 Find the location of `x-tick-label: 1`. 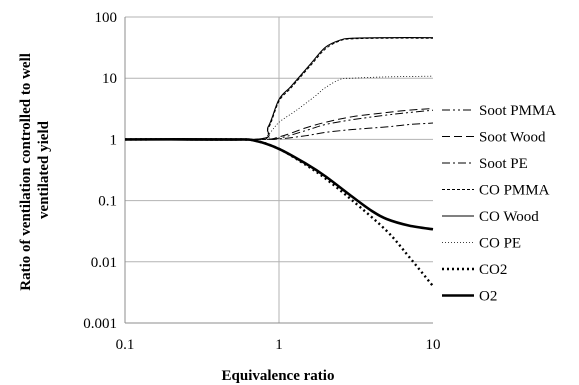

x-tick-label: 1 is located at coordinates (279, 345).